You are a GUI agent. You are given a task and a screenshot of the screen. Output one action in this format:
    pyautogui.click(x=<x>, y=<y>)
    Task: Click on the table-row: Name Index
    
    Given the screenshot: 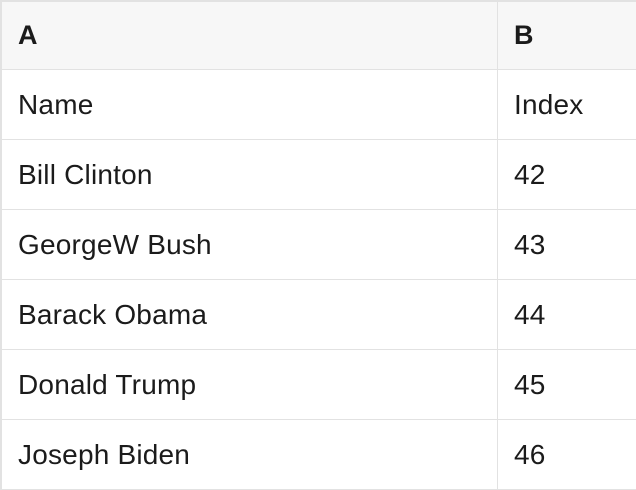 What is the action you would take?
    pyautogui.click(x=319, y=105)
    